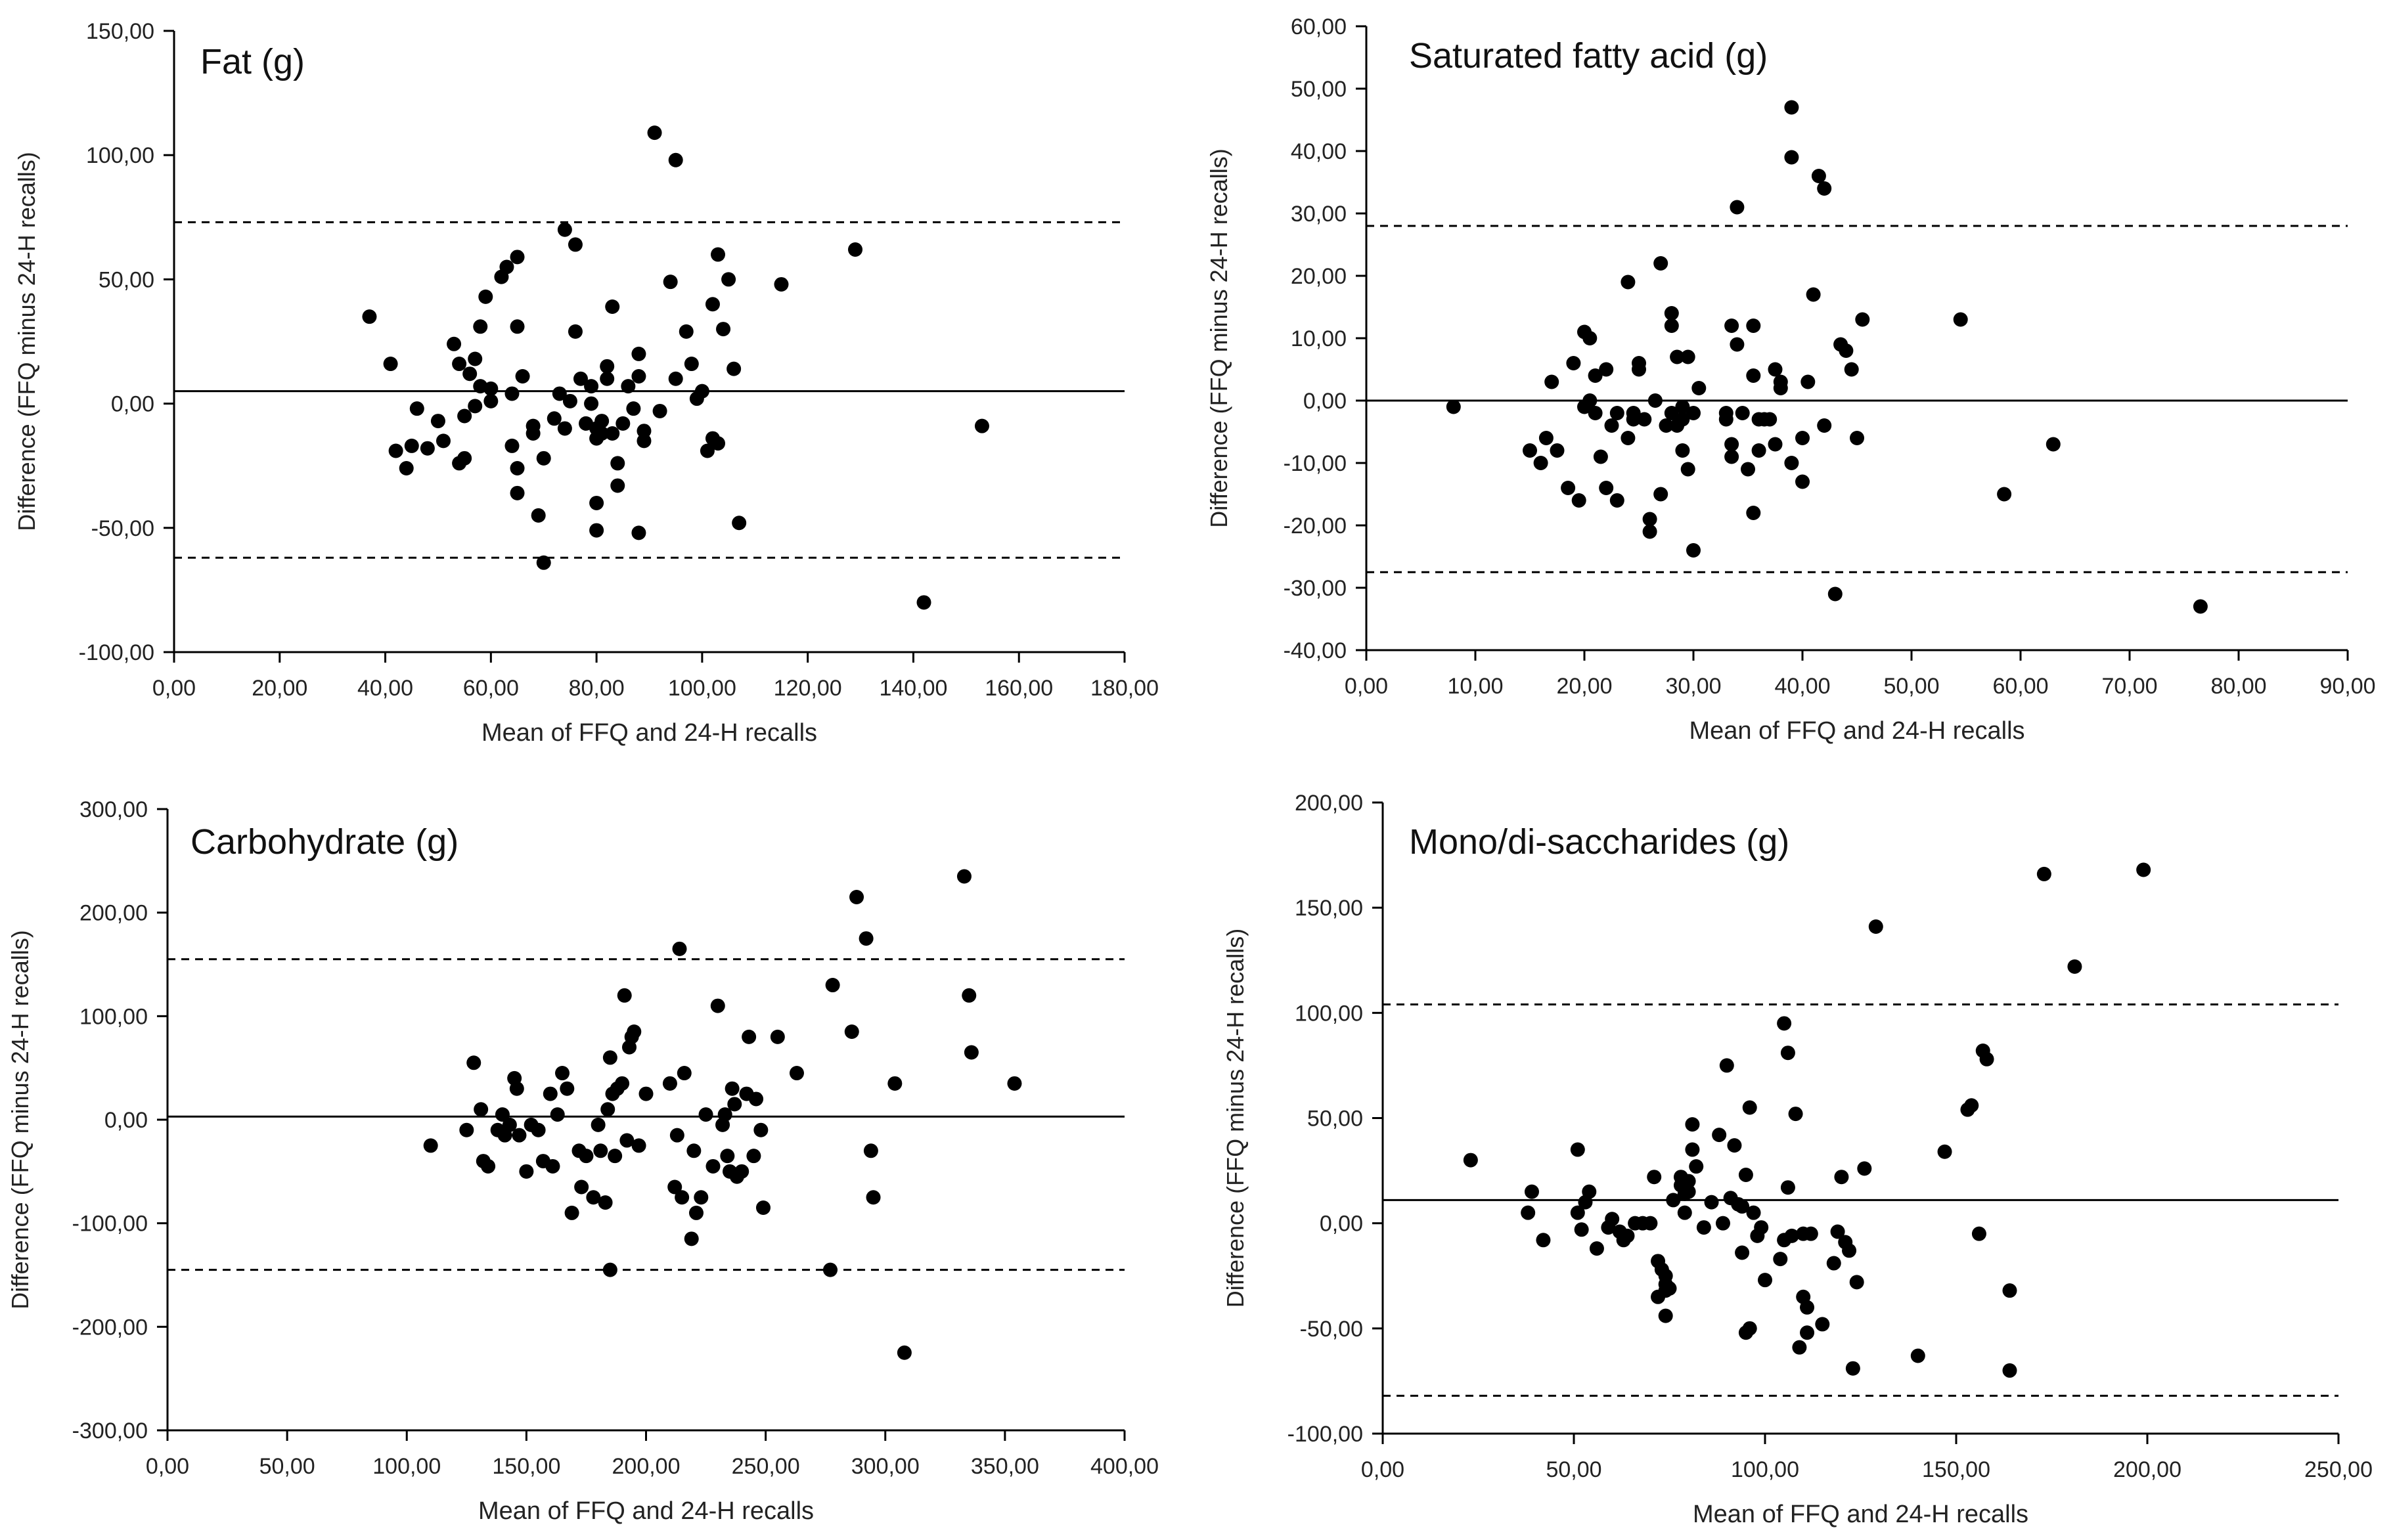  I want to click on x-tick-label: 300,00, so click(885, 1466).